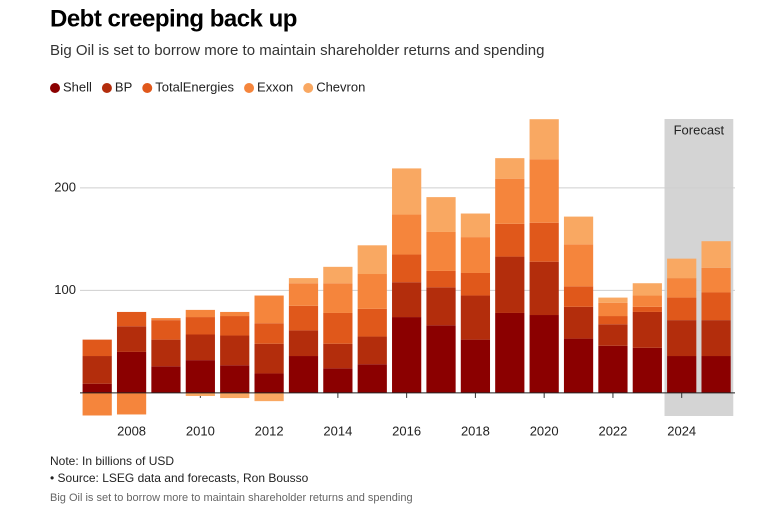  Describe the element at coordinates (269, 430) in the screenshot. I see `x-tick-label: 2012` at that location.